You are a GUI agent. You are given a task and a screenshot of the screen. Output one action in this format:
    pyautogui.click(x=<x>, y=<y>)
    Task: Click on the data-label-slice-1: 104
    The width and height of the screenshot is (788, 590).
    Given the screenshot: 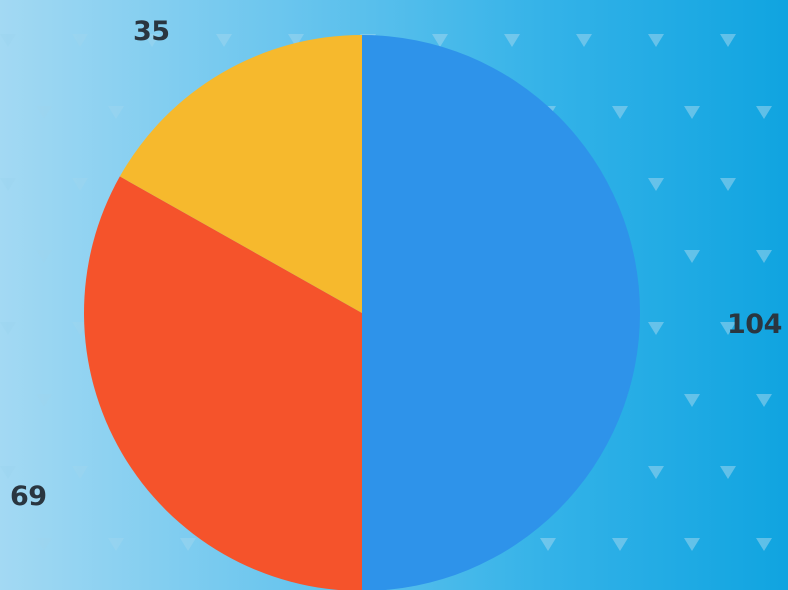 What is the action you would take?
    pyautogui.click(x=754, y=324)
    